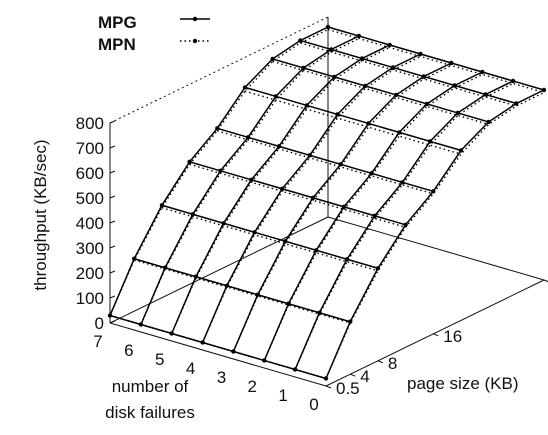  Describe the element at coordinates (90, 148) in the screenshot. I see `z-tick-label: 700` at that location.